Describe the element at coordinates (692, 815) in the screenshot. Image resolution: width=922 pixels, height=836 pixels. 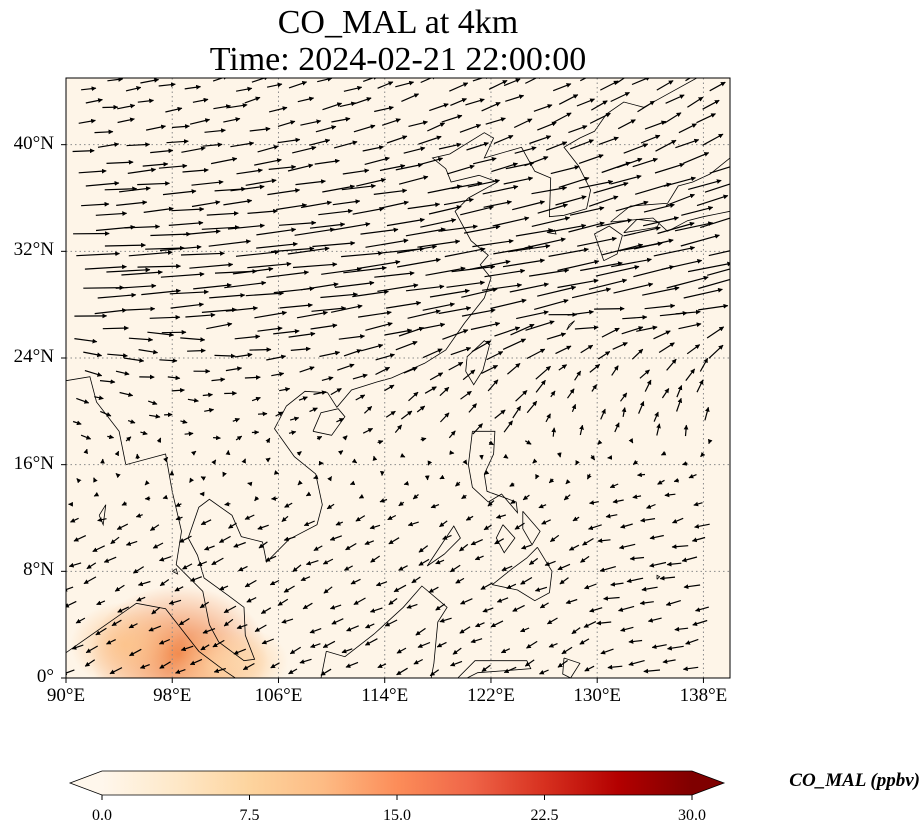
I see `colorbar-tick-label: 30.0` at that location.